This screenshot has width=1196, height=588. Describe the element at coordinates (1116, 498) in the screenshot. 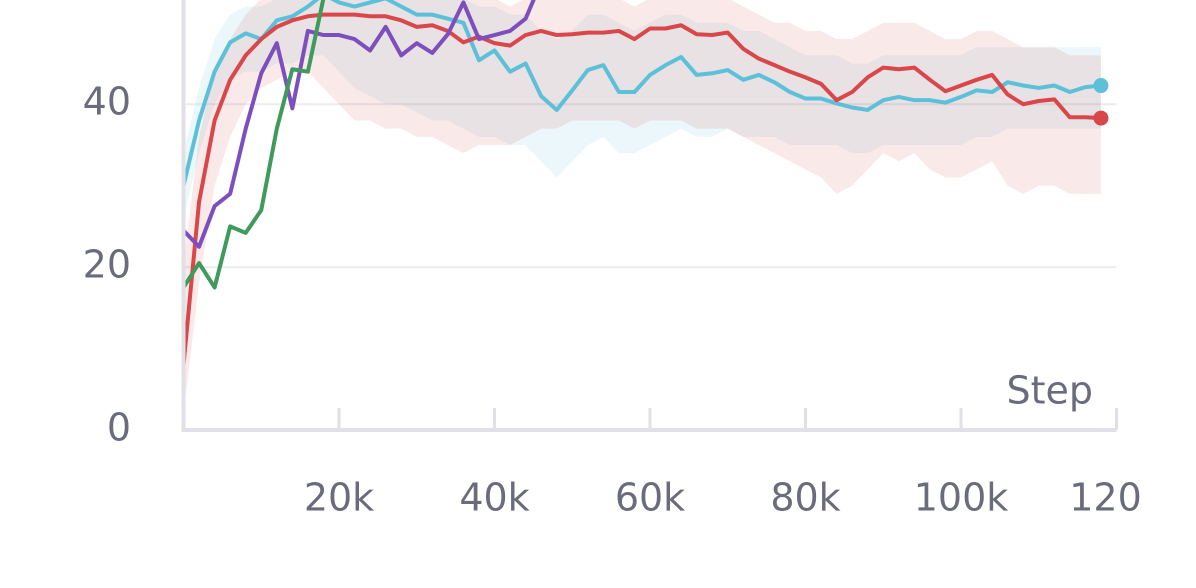

I see `x-tick-label: 120k` at that location.